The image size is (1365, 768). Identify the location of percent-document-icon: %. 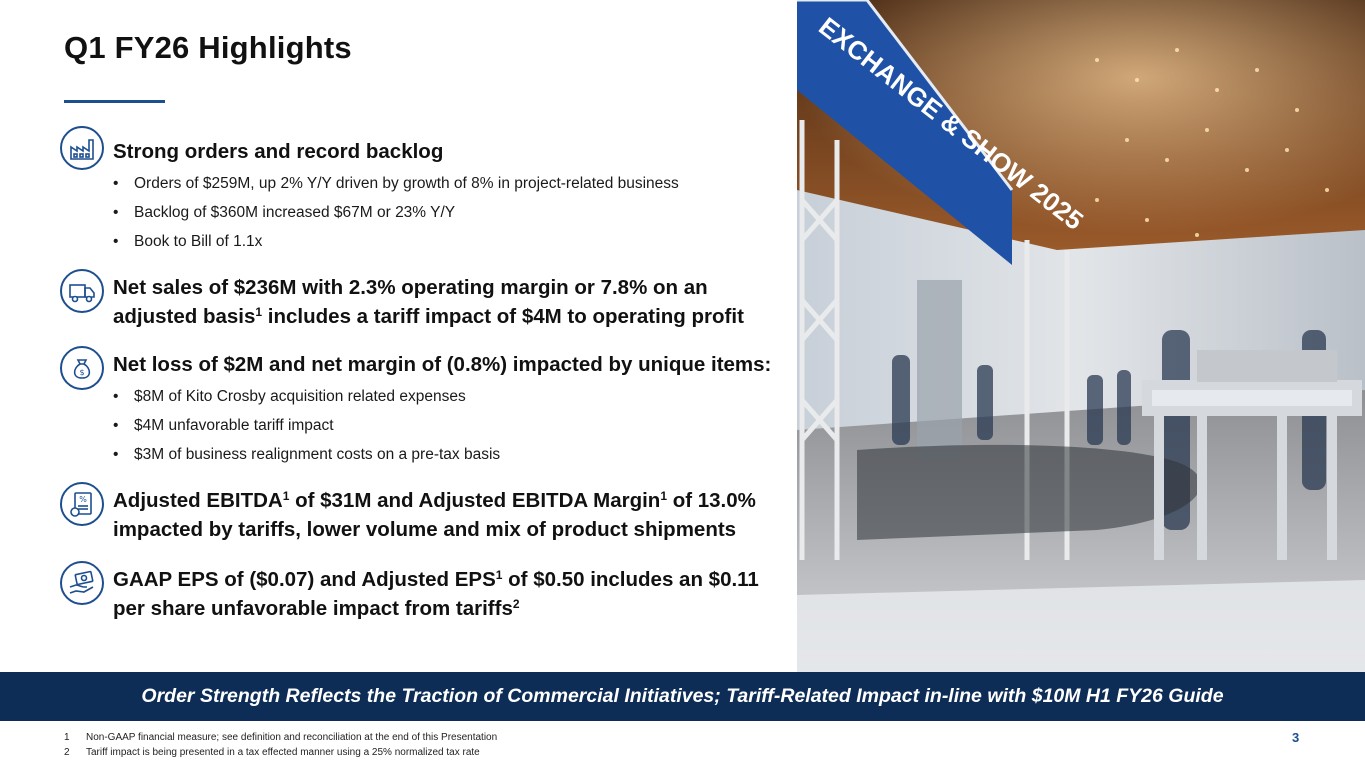
(82, 504).